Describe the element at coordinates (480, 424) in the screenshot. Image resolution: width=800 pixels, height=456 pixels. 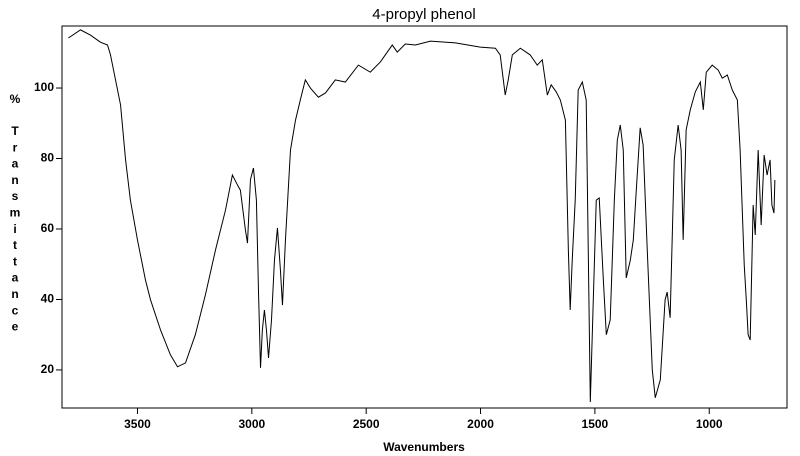
I see `x-tick-label: 2000` at that location.